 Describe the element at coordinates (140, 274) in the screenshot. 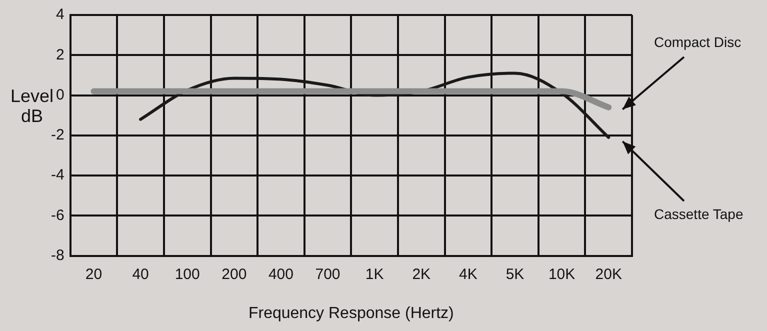

I see `x-tick-label: 40` at that location.